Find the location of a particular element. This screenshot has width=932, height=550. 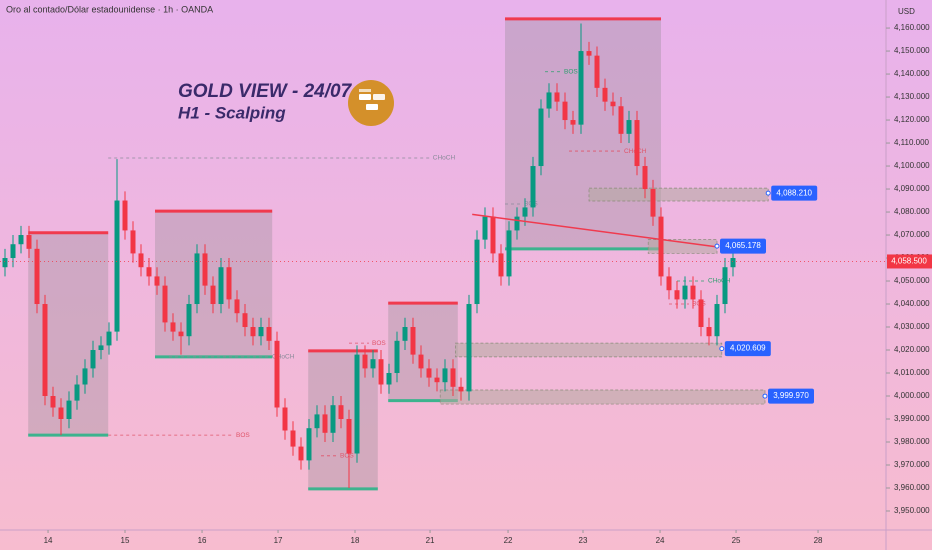

gold-logo is located at coordinates (371, 103).